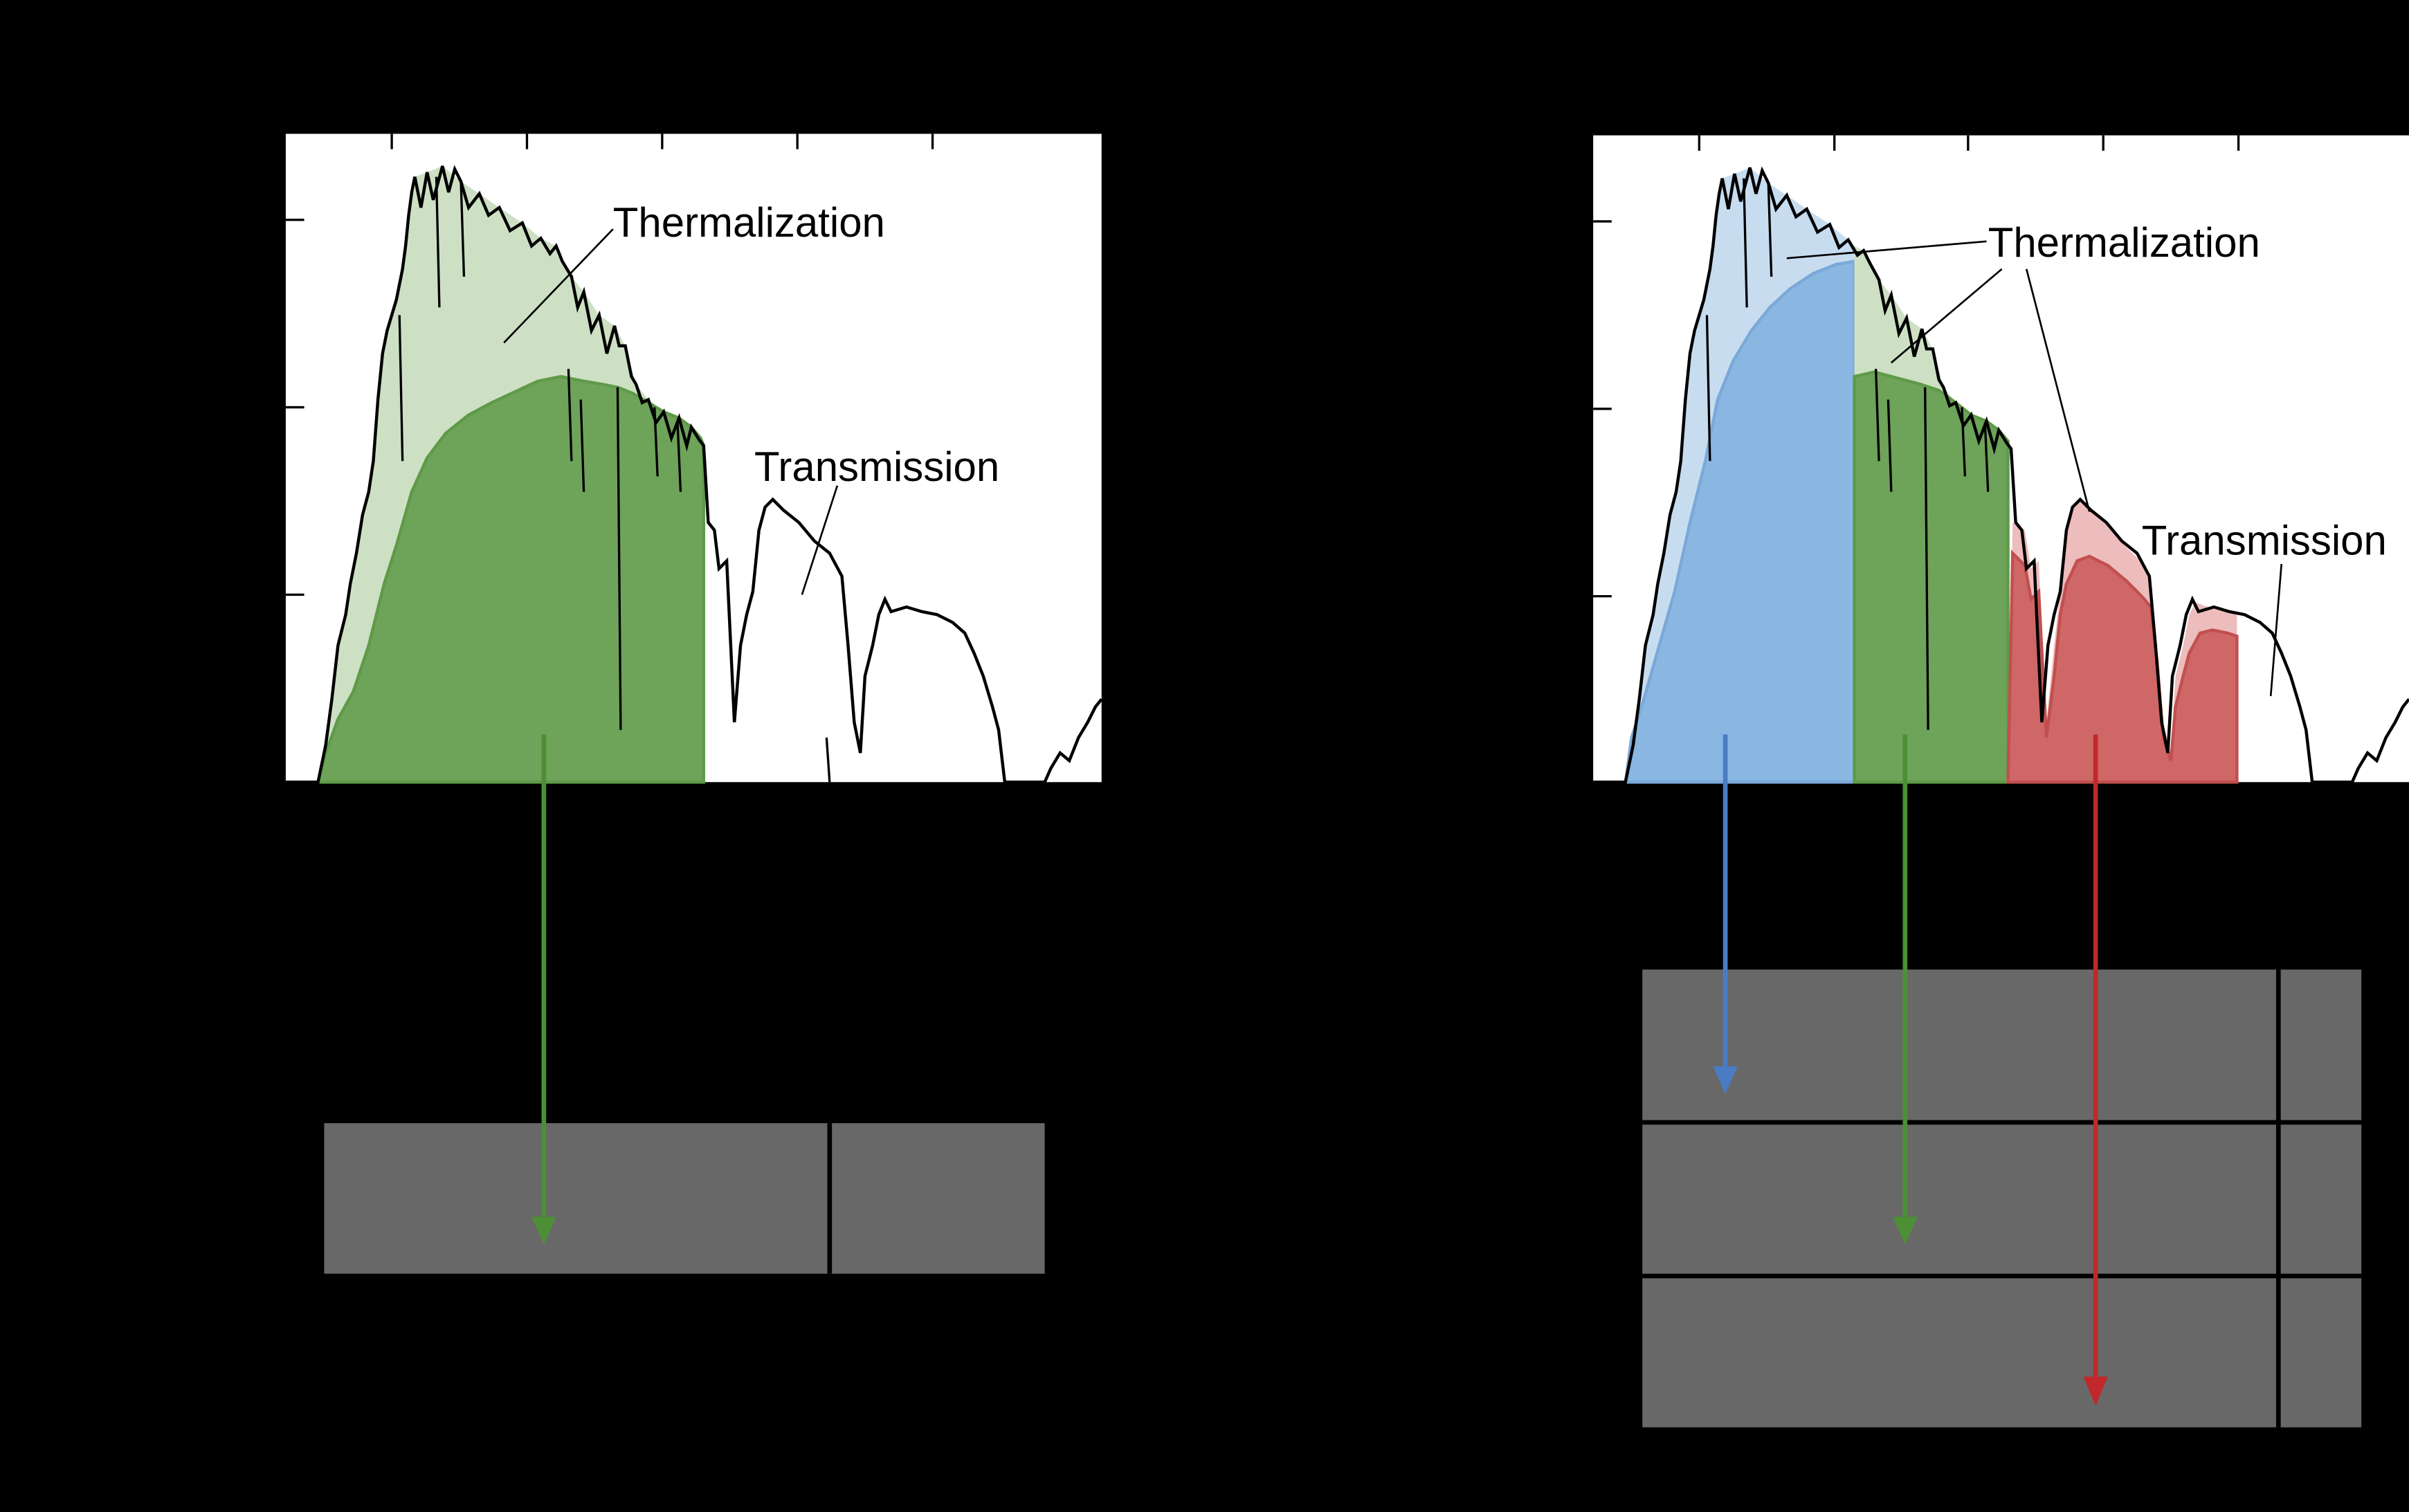 The image size is (2409, 1512). What do you see at coordinates (1740, 521) in the screenshot?
I see `right-blue-absorbed-band` at bounding box center [1740, 521].